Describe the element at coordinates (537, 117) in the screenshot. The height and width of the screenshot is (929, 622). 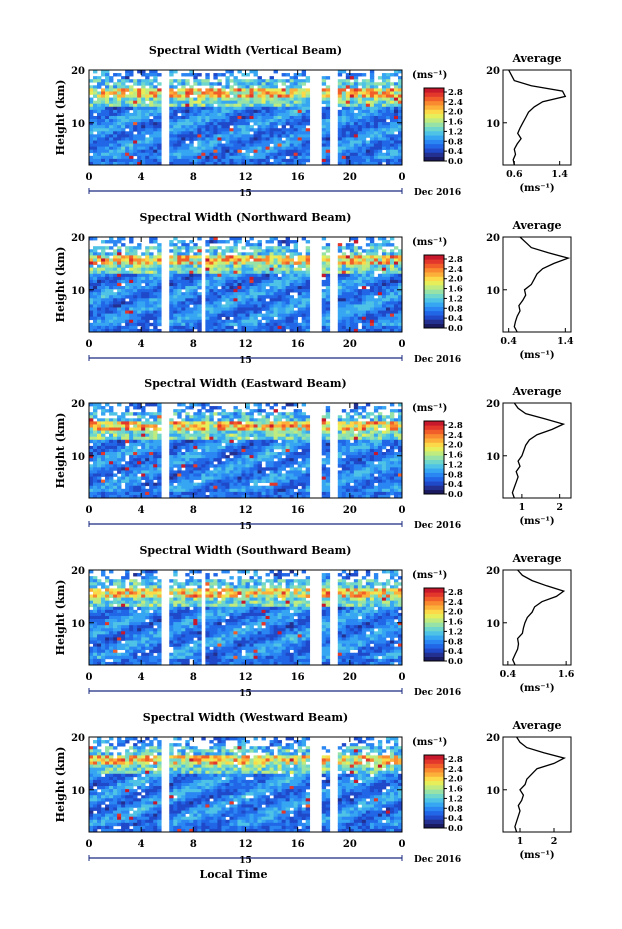
I see `profile-frame` at that location.